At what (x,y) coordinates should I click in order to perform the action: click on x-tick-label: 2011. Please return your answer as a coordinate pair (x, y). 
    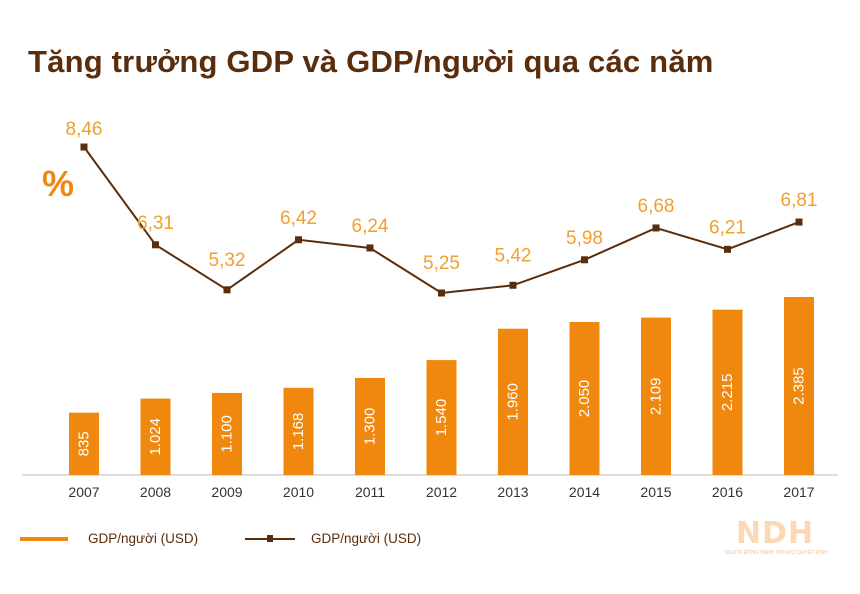
    Looking at the image, I should click on (370, 492).